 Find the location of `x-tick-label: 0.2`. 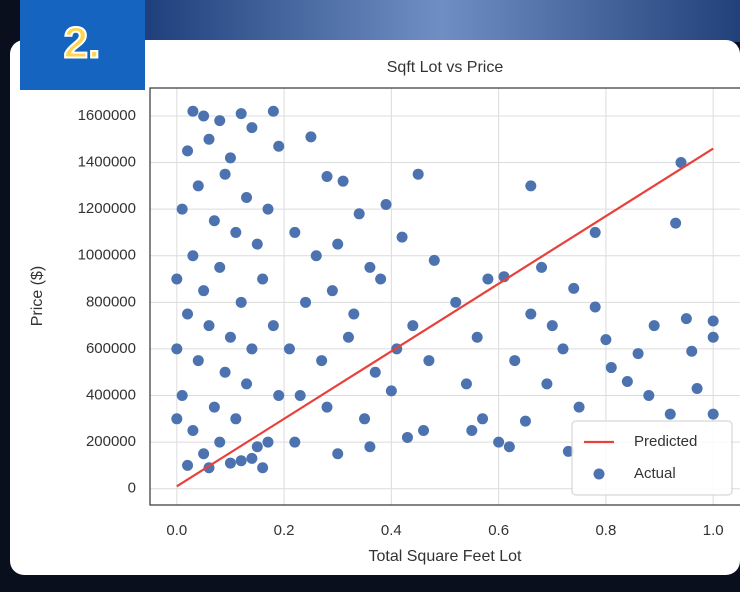

x-tick-label: 0.2 is located at coordinates (284, 530).